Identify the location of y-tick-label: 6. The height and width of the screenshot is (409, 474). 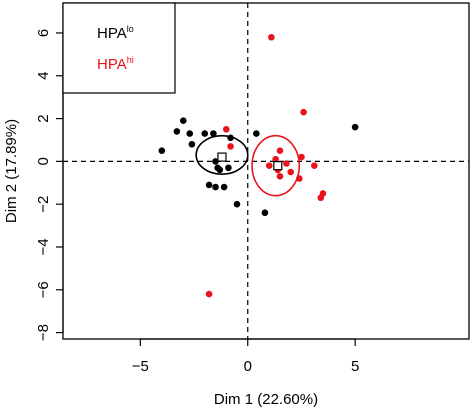
(43, 33).